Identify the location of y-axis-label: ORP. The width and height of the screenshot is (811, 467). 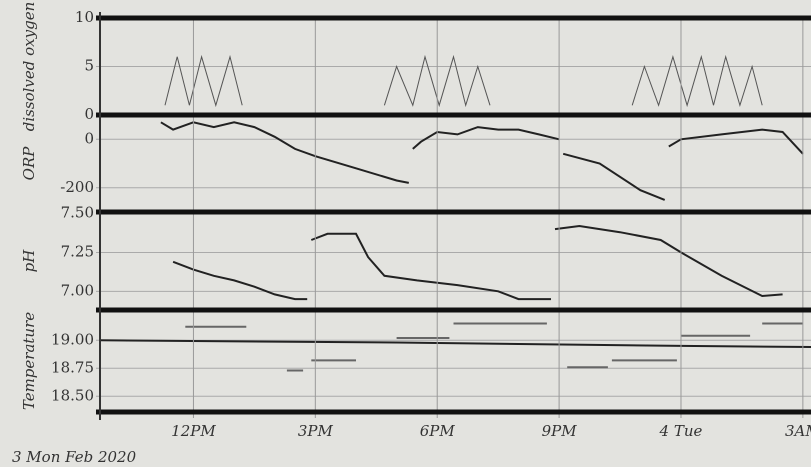
(29, 163).